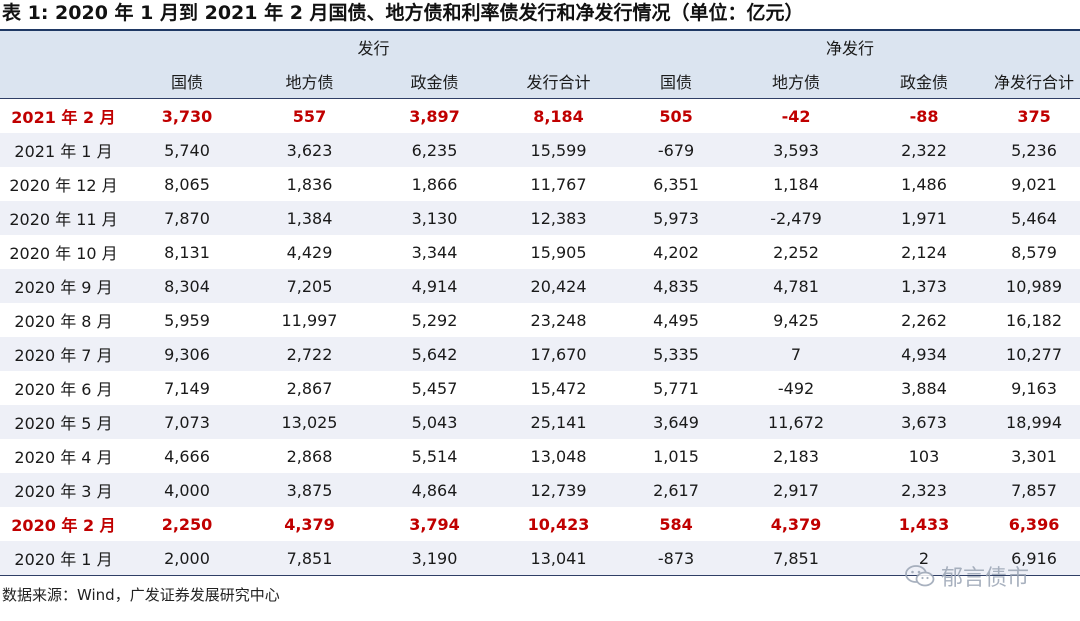  Describe the element at coordinates (924, 252) in the screenshot. I see `table-cell: 2,124` at that location.